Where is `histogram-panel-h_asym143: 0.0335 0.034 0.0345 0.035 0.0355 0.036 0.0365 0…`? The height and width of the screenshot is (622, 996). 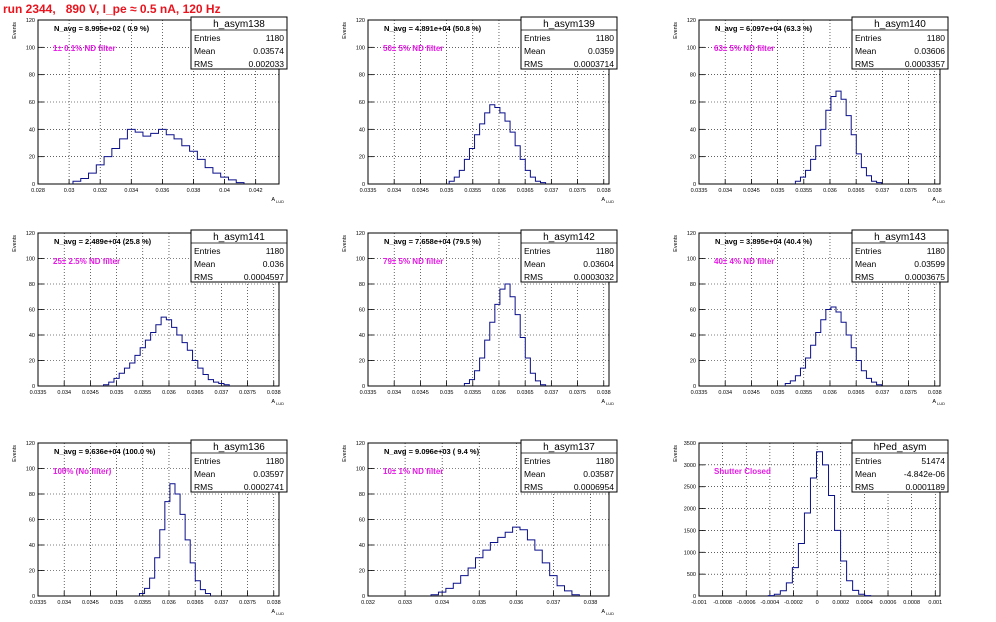 histogram-panel-h_asym143: 0.0335 0.034 0.0345 0.035 0.0355 0.036 0.0365 0… is located at coordinates (811, 317).